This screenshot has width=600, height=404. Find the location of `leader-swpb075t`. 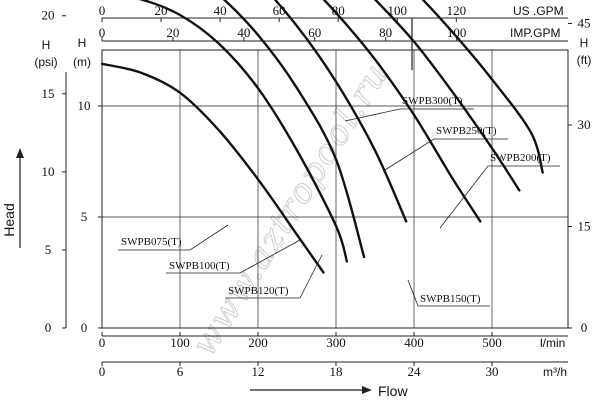

leader-swpb075t is located at coordinates (173, 237).